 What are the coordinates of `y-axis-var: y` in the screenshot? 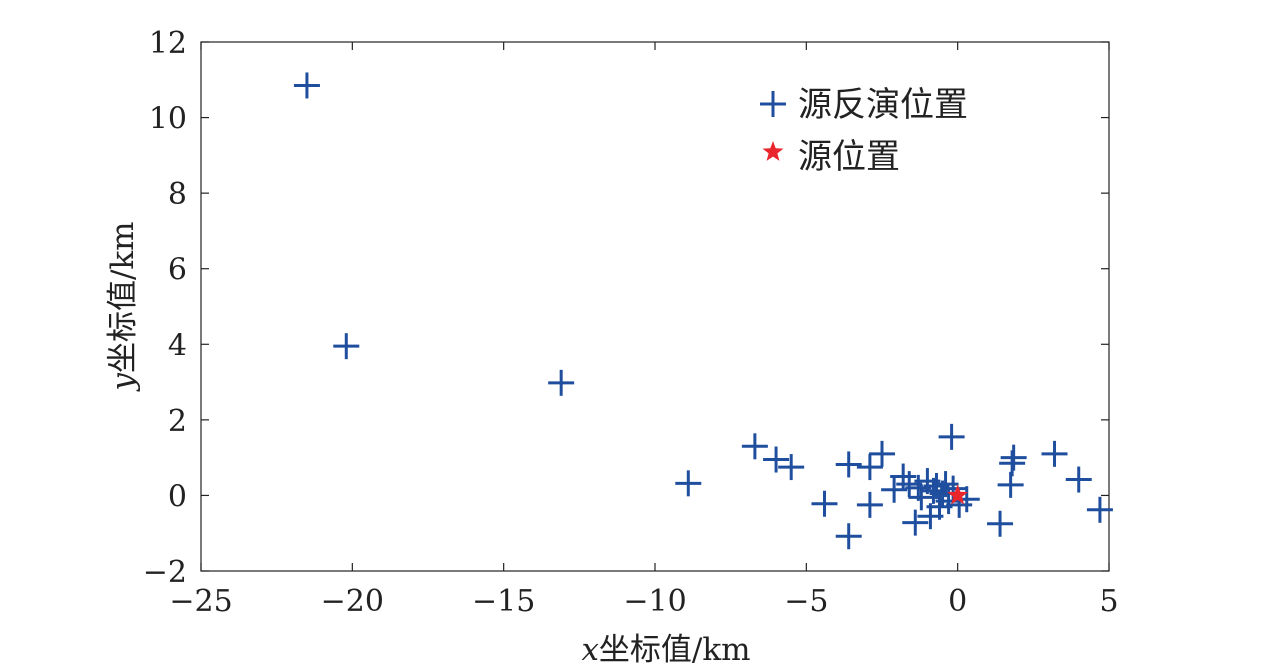 It's located at (123, 383).